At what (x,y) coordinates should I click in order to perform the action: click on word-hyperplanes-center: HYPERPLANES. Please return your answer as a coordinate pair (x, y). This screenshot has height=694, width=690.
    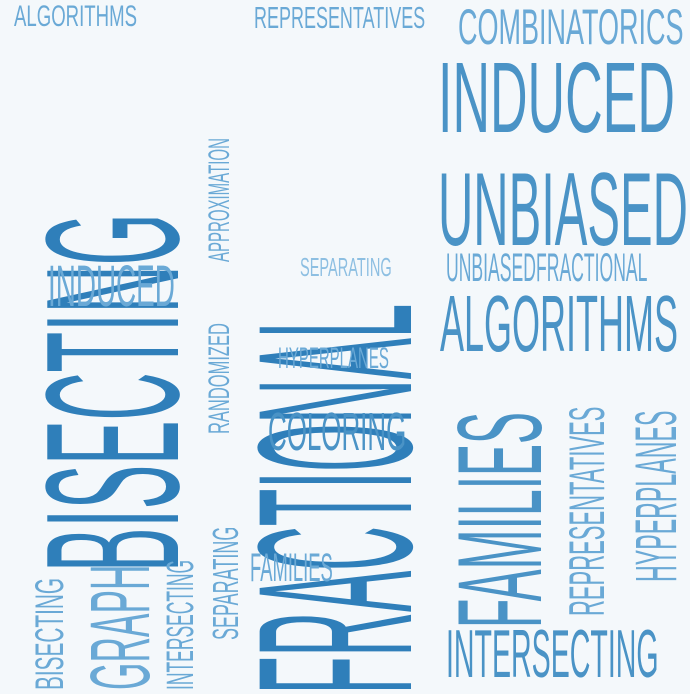
    Looking at the image, I should click on (333, 358).